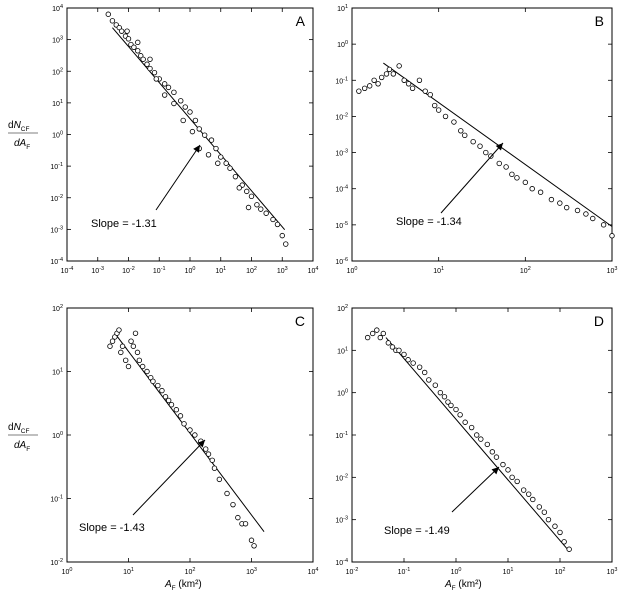  Describe the element at coordinates (18, 428) in the screenshot. I see `y-axis-numerator: dNCF` at that location.